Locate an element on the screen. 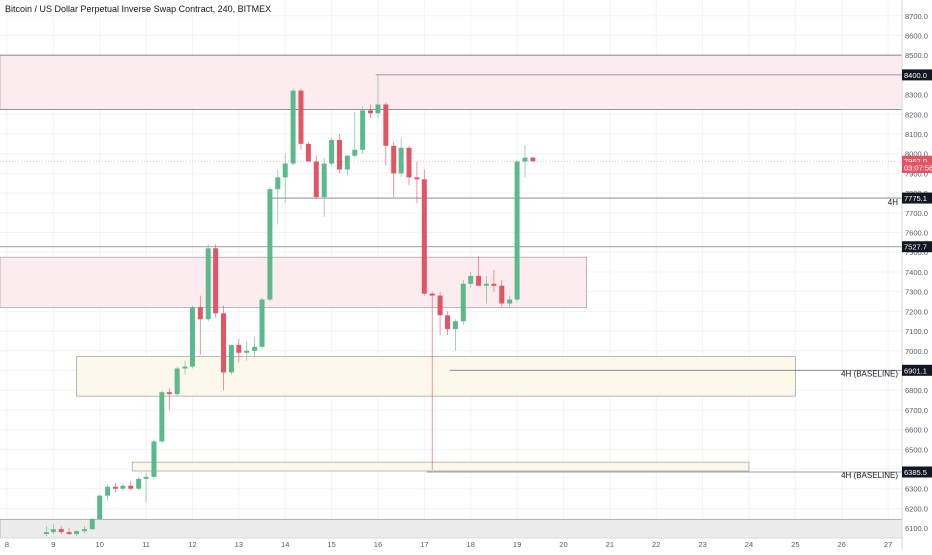  x-tick-label: 21 is located at coordinates (610, 544).